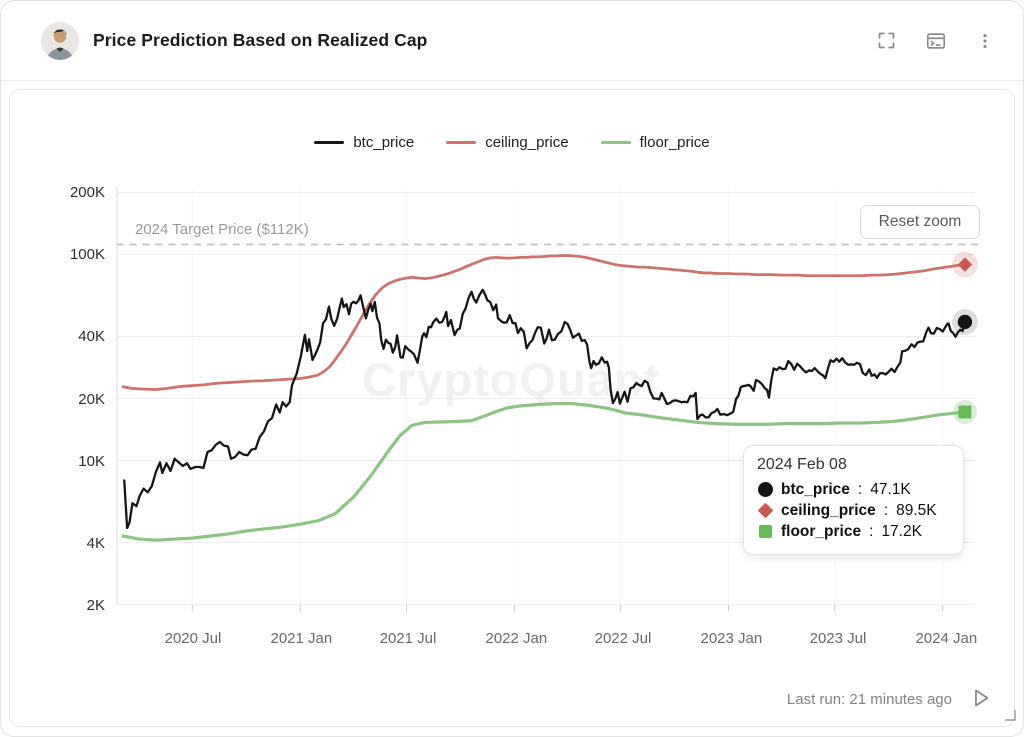 The height and width of the screenshot is (737, 1024). I want to click on resize-corner-icon, so click(1010, 715).